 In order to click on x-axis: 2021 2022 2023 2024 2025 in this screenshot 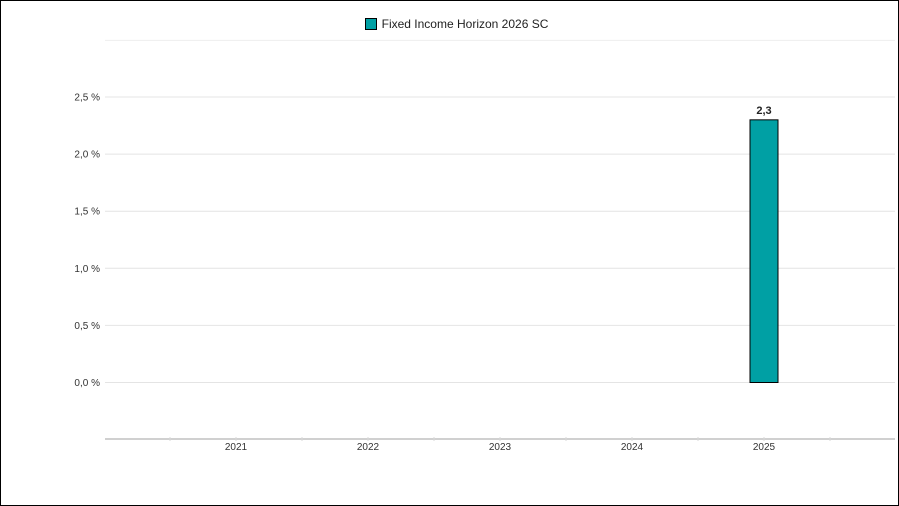, I will do `click(500, 445)`.